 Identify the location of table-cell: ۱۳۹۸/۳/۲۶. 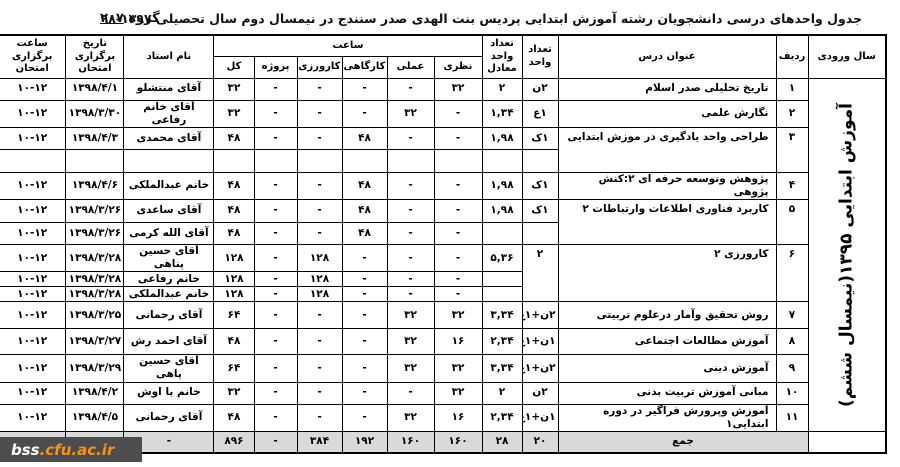
(95, 233).